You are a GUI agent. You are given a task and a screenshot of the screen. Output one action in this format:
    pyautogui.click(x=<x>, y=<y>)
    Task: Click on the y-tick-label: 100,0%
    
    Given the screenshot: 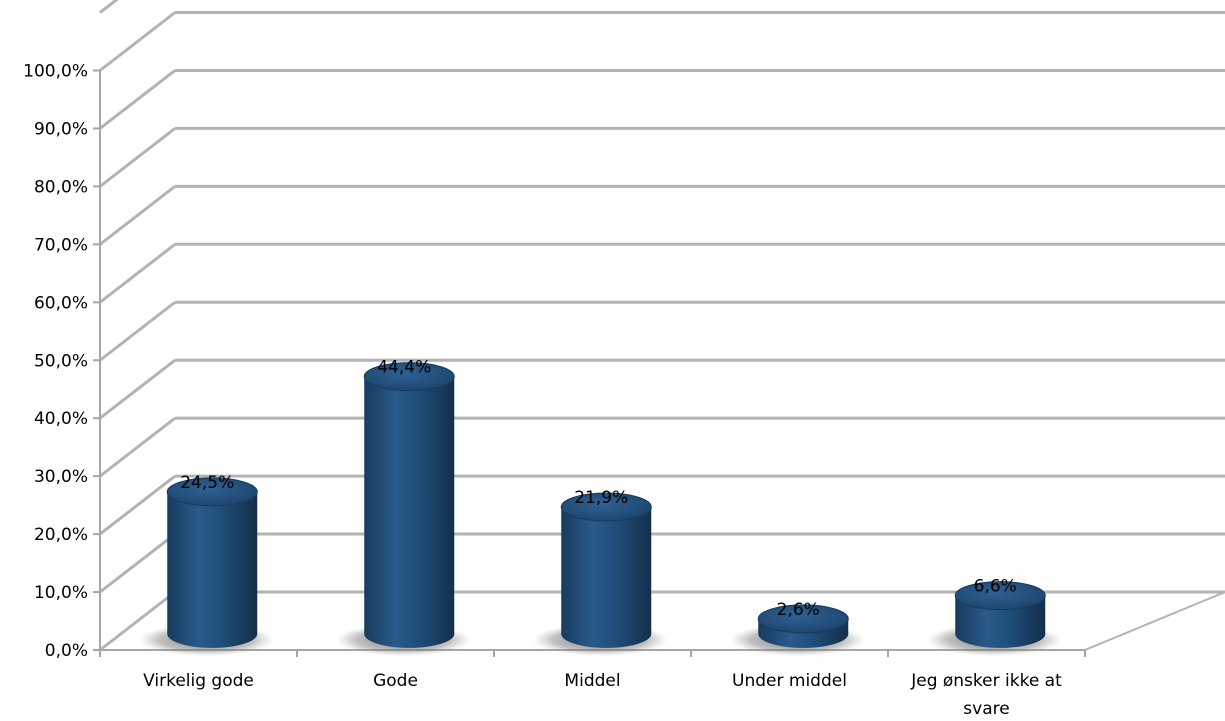 What is the action you would take?
    pyautogui.click(x=55, y=72)
    